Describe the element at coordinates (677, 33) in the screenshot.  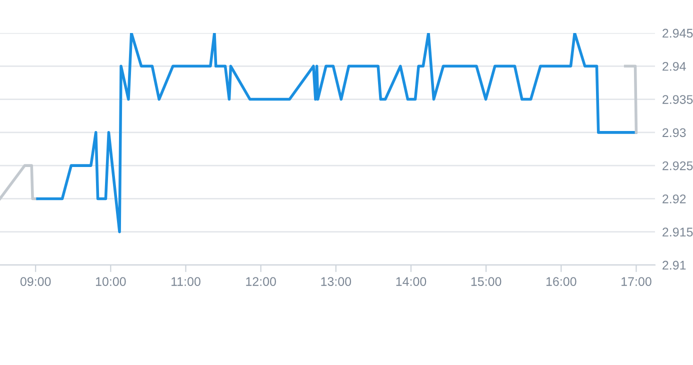
I see `y-tick-label: 2.945` at that location.